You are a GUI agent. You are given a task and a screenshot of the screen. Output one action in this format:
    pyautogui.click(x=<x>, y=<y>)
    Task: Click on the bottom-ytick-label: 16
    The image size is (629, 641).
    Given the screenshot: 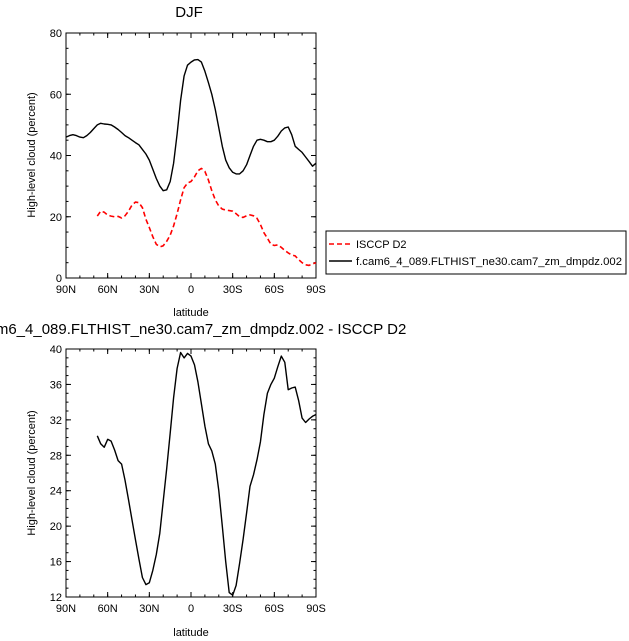 What is the action you would take?
    pyautogui.click(x=56, y=563)
    